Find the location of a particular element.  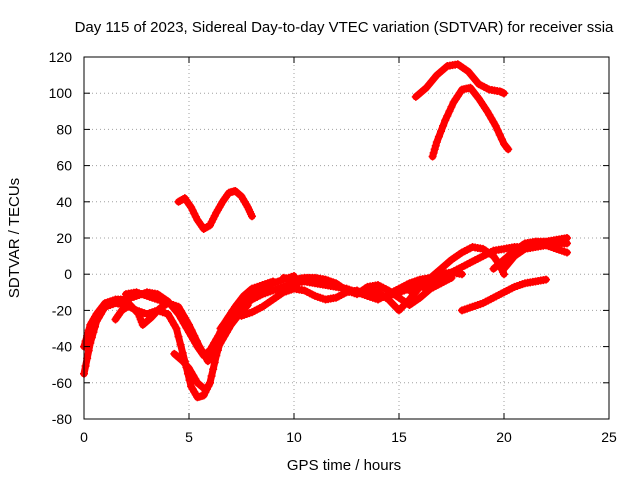

x-tick-label: 0 is located at coordinates (84, 437).